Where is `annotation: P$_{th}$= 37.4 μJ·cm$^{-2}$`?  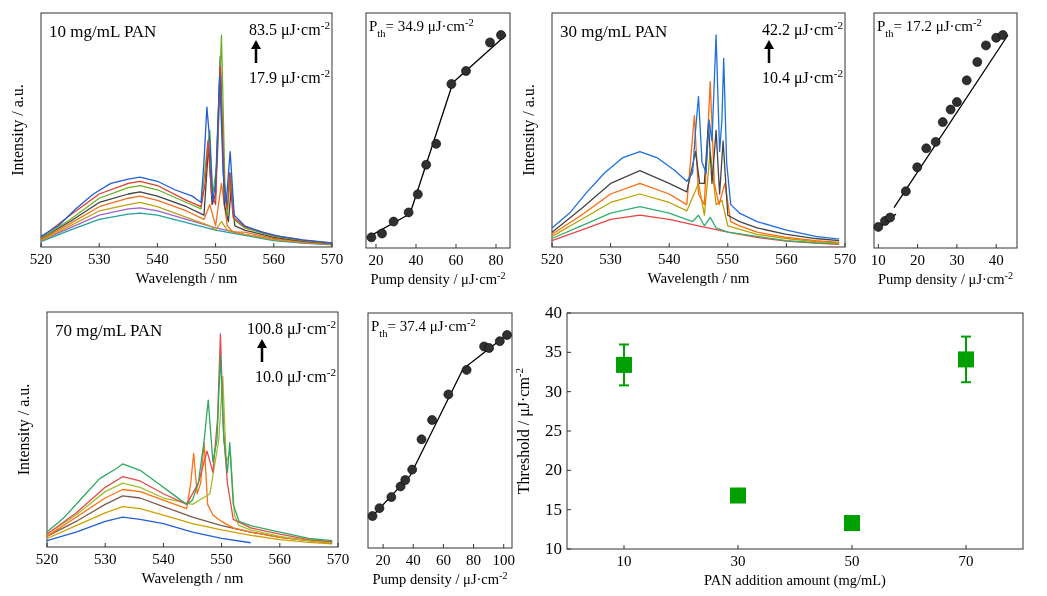 annotation: P$_{th}$= 37.4 μJ·cm$^{-2}$ is located at coordinates (423, 327).